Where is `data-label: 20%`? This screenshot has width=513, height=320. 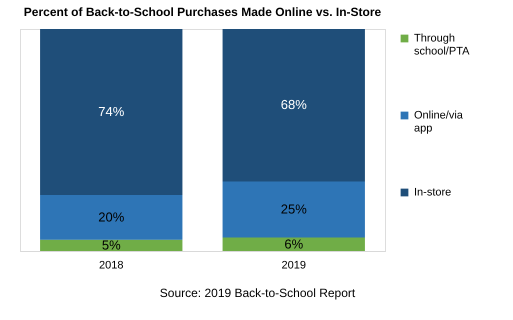 data-label: 20% is located at coordinates (111, 216).